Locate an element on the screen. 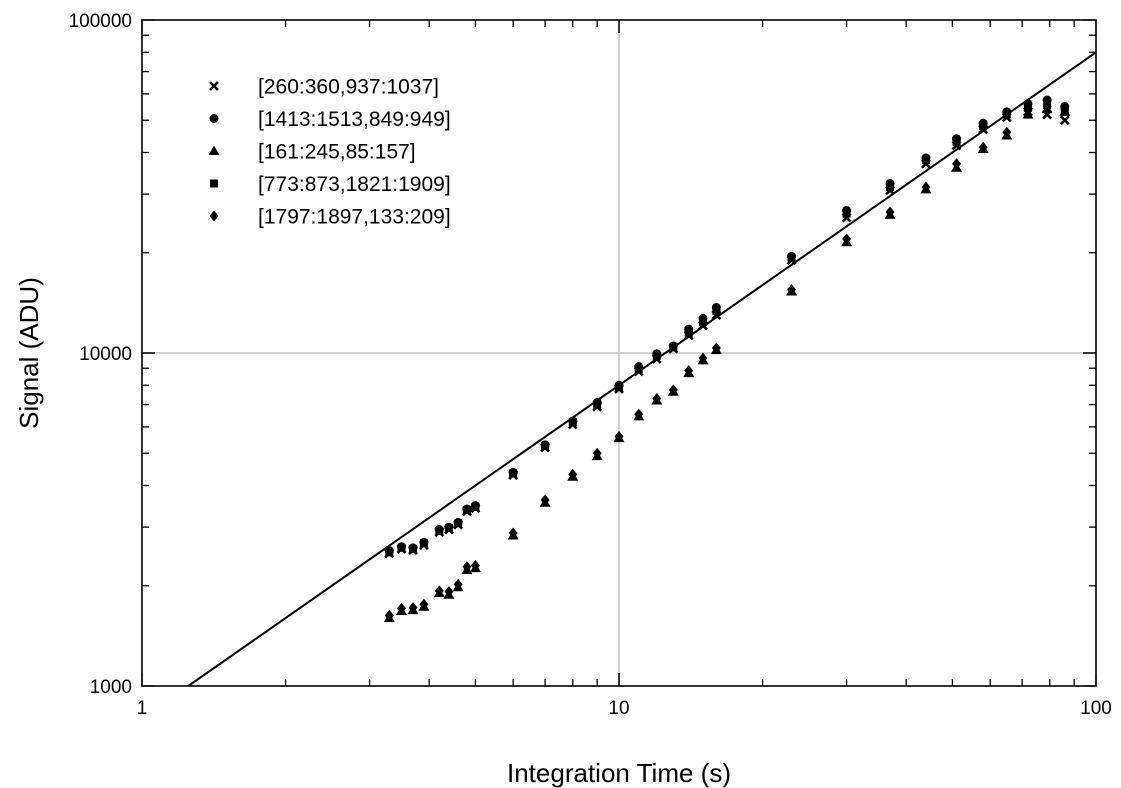 This screenshot has height=788, width=1121. x-tick-label: 1 is located at coordinates (142, 708).